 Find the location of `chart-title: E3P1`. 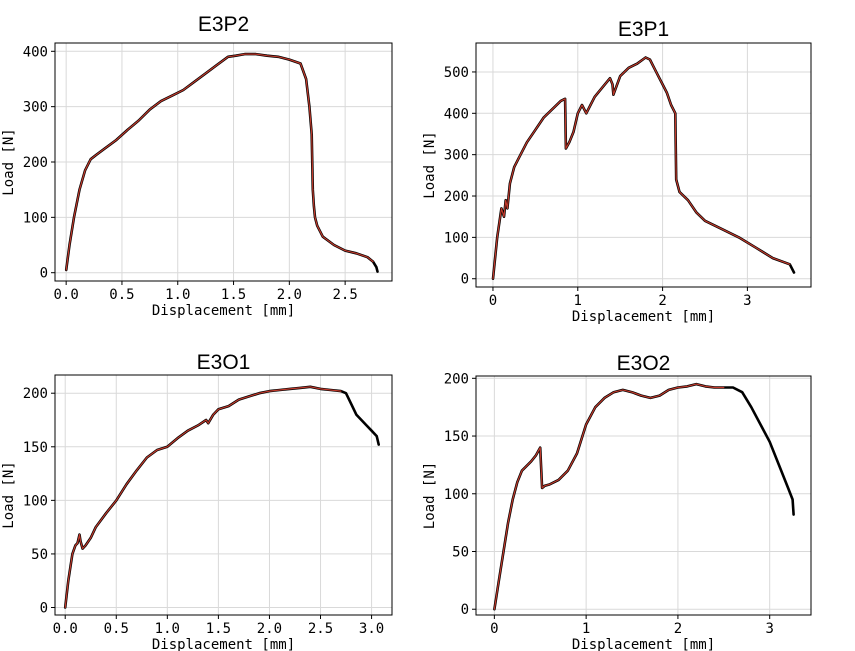

chart-title: E3P1 is located at coordinates (643, 29).